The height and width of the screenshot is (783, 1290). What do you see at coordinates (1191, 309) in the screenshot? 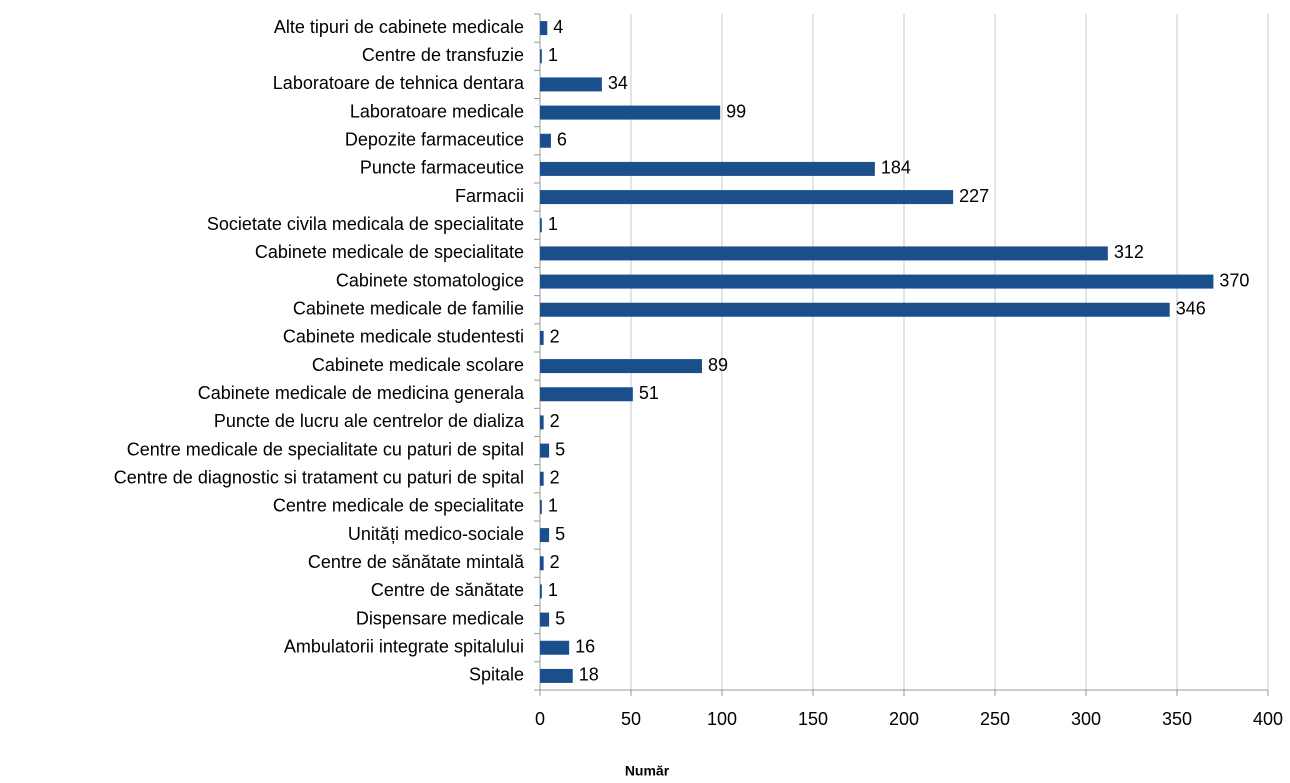
I see `value-label: 346` at bounding box center [1191, 309].